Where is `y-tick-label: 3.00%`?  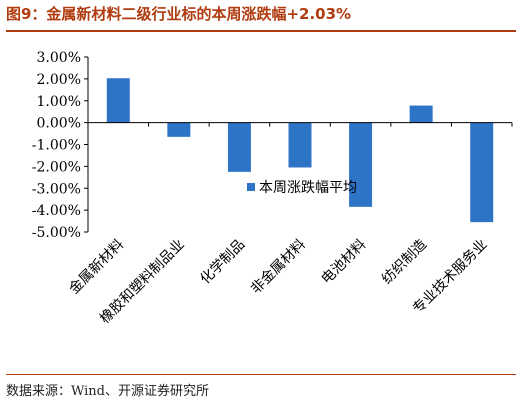 y-tick-label: 3.00% is located at coordinates (59, 58).